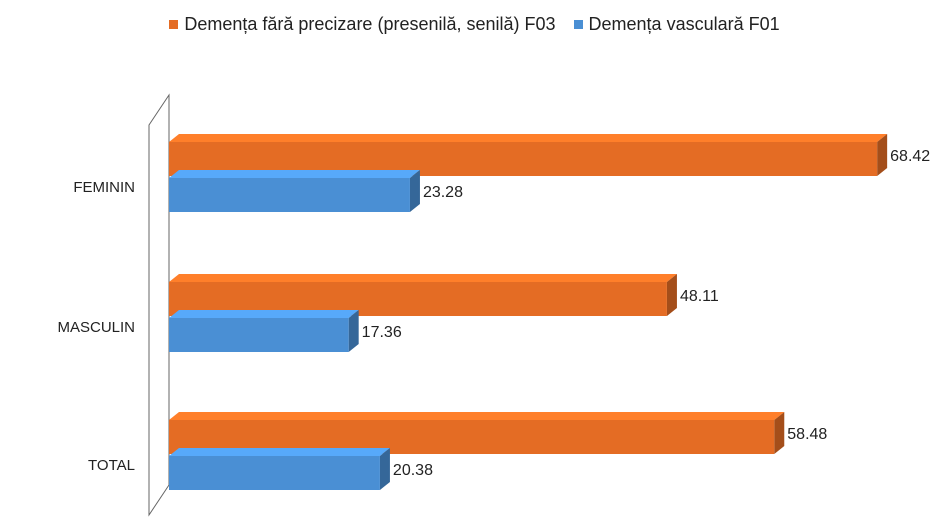 The image size is (949, 525). What do you see at coordinates (578, 24) in the screenshot?
I see `legend-swatch-f01` at bounding box center [578, 24].